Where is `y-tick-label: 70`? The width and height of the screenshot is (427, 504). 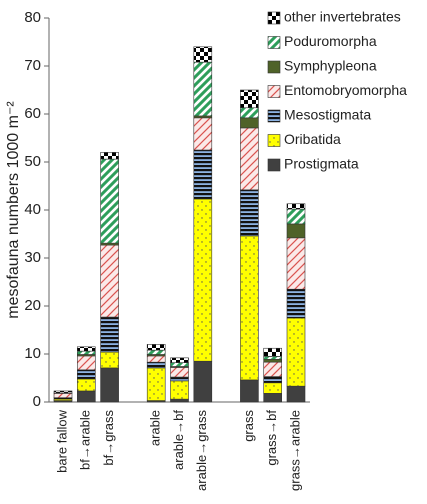
y-tick-label: 70 is located at coordinates (32, 65).